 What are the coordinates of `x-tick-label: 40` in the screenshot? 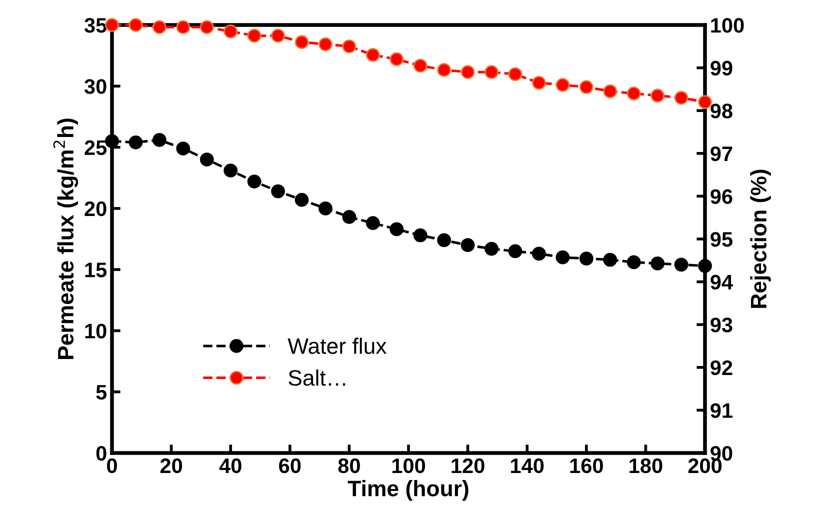 It's located at (230, 466).